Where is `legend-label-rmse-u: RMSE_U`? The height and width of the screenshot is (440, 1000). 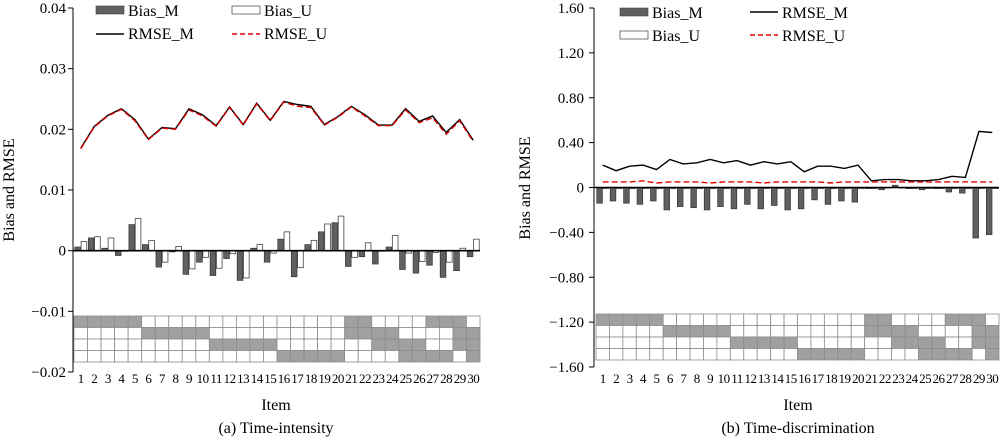 legend-label-rmse-u: RMSE_U is located at coordinates (296, 34).